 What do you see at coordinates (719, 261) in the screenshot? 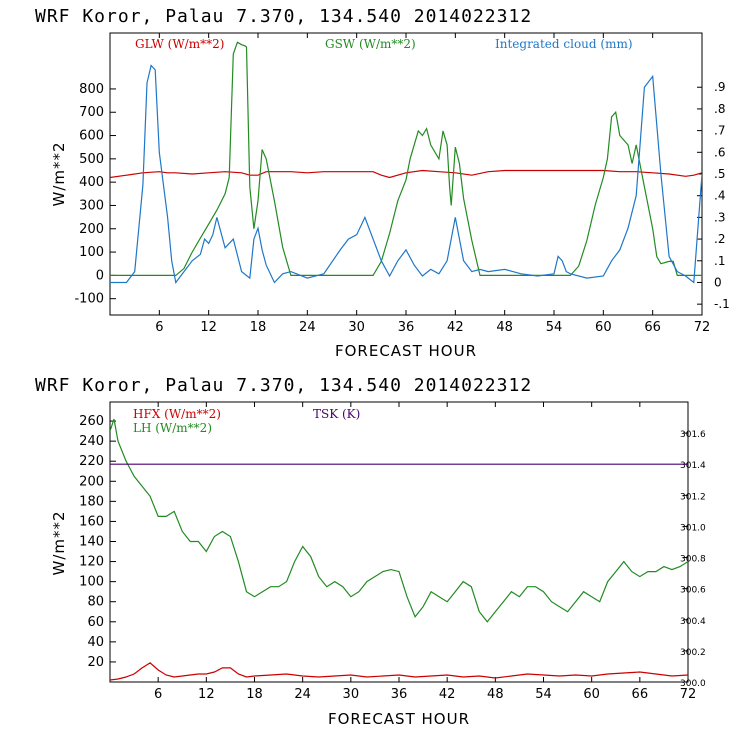
I see `right-tick-label: .1` at bounding box center [719, 261].